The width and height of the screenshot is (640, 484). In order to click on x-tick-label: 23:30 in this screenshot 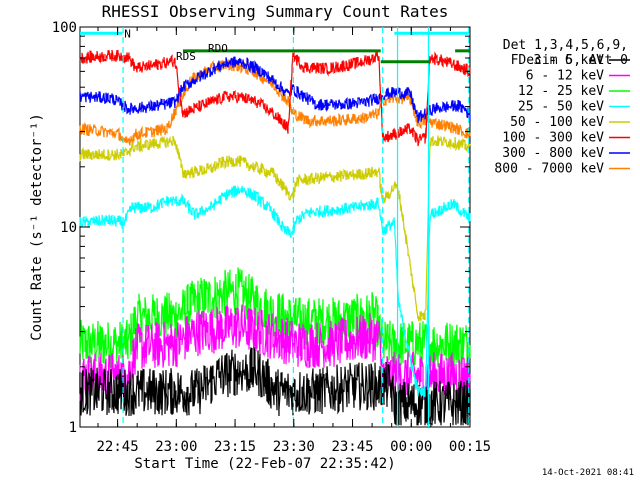, I will do `click(294, 447)`.